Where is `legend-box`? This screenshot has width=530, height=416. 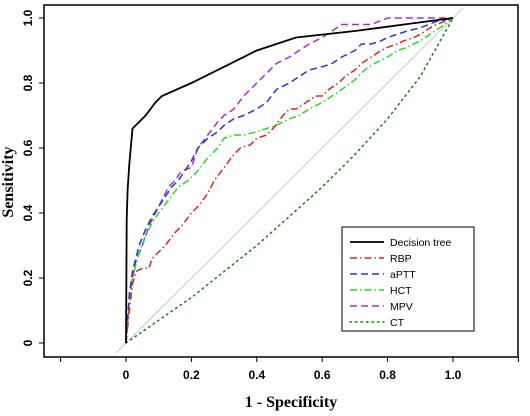
legend-box is located at coordinates (408, 279).